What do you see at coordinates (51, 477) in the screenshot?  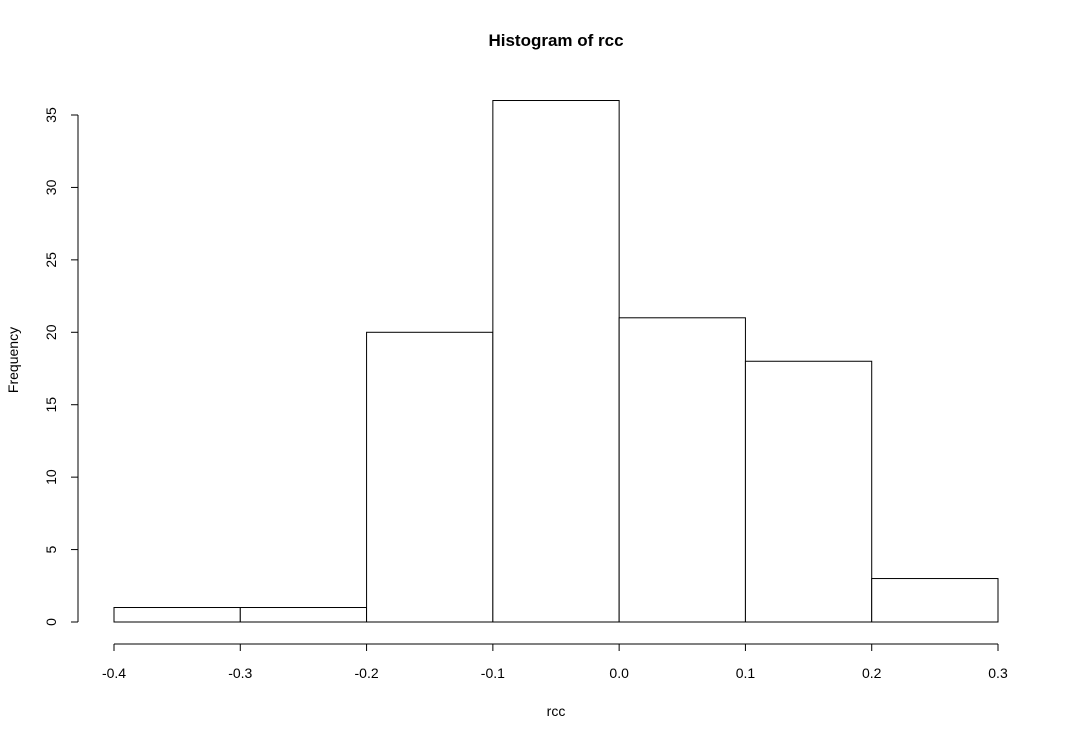 I see `y-tick-label: 10` at bounding box center [51, 477].